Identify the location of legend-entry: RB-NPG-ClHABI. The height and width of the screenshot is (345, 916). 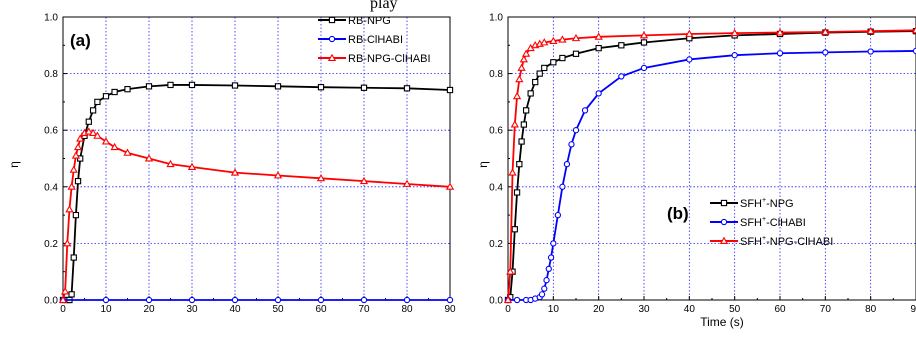
(389, 59).